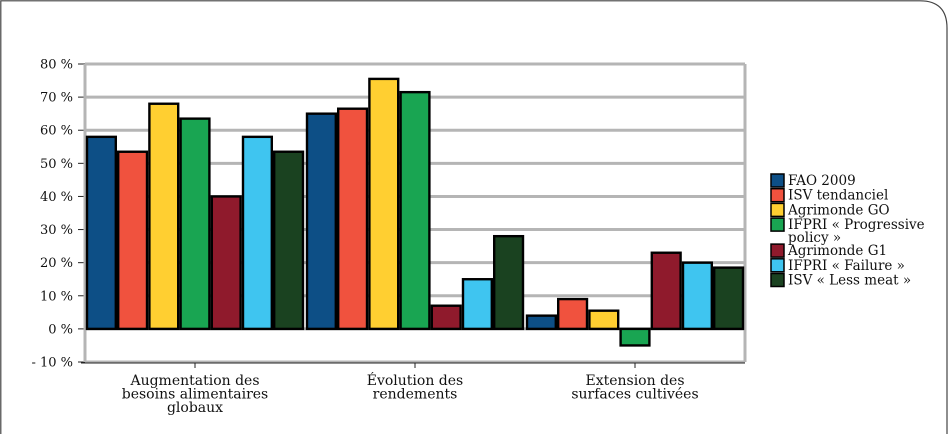  Describe the element at coordinates (56, 230) in the screenshot. I see `y-tick-label: 30 %` at that location.